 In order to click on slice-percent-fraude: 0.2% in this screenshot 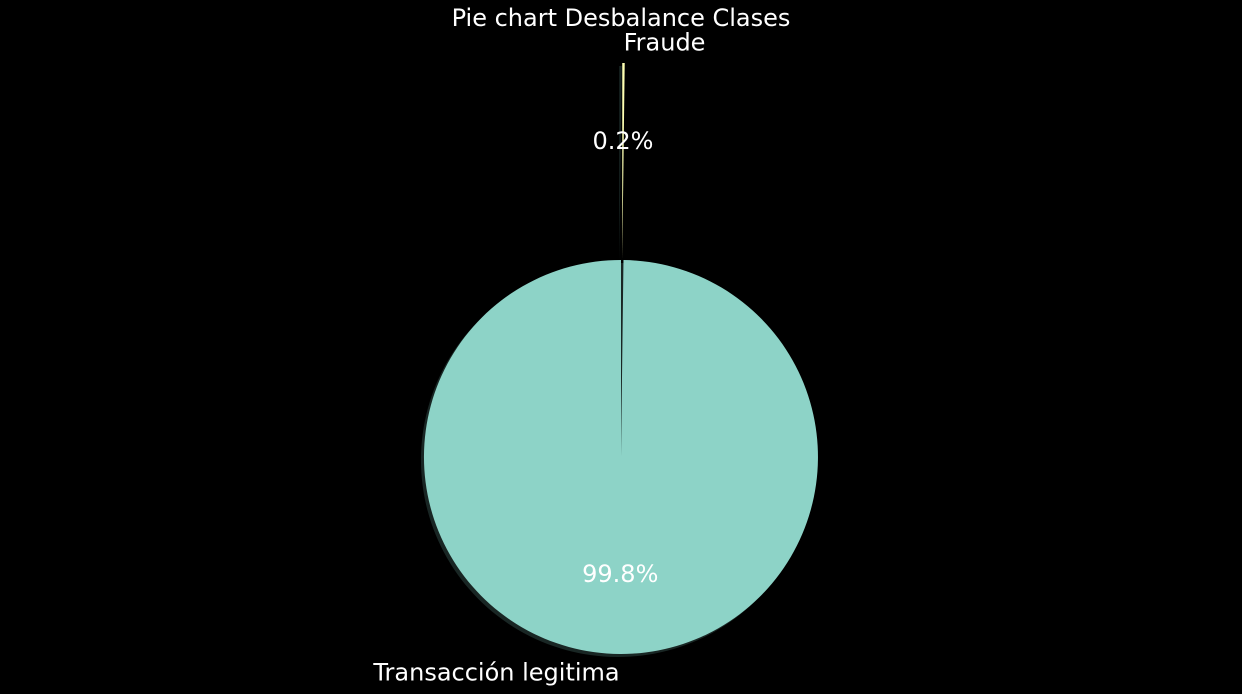, I will do `click(622, 141)`.